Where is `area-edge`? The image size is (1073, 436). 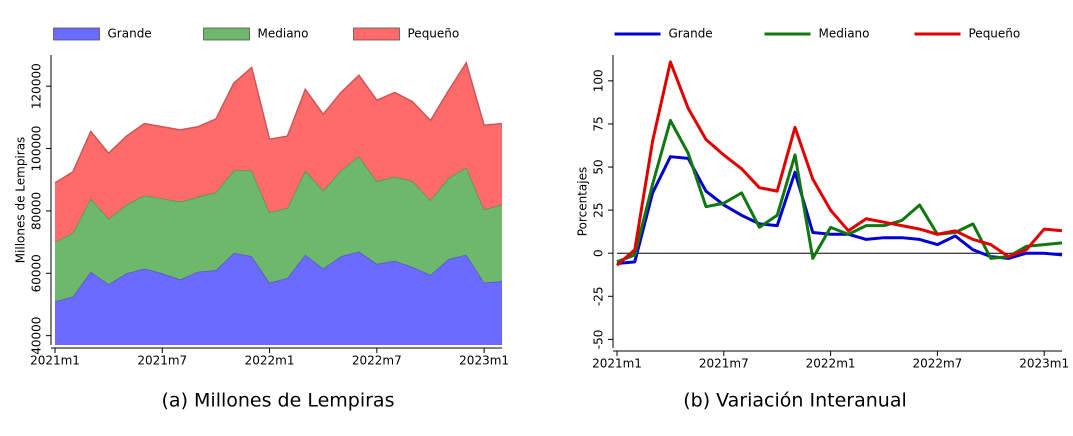 area-edge is located at coordinates (278, 122).